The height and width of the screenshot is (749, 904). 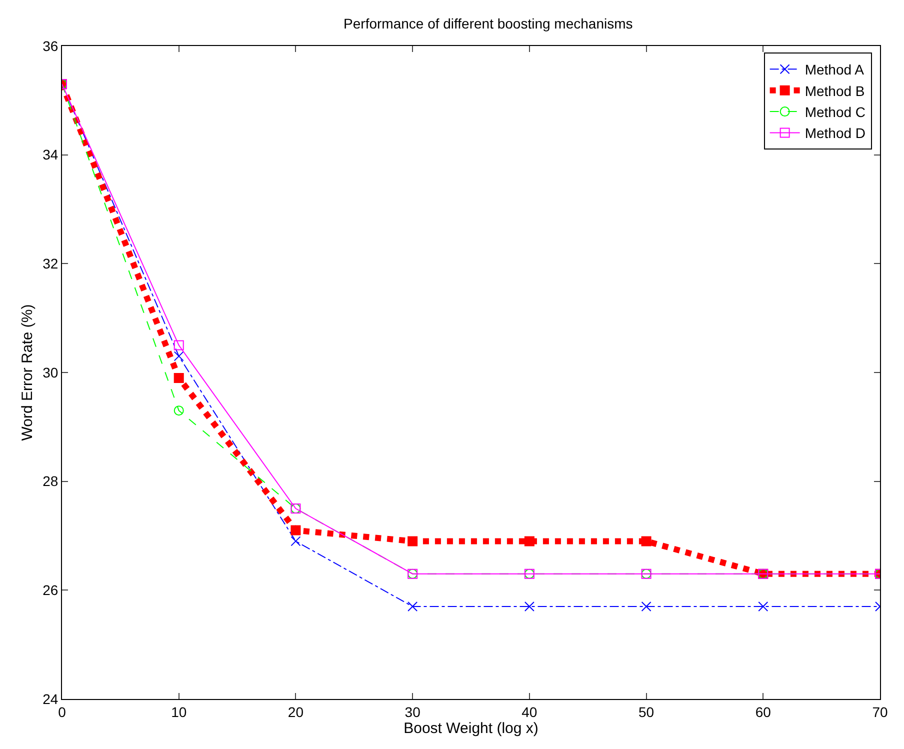 I want to click on y-axis-title: Word Error Rate (%), so click(x=27, y=372).